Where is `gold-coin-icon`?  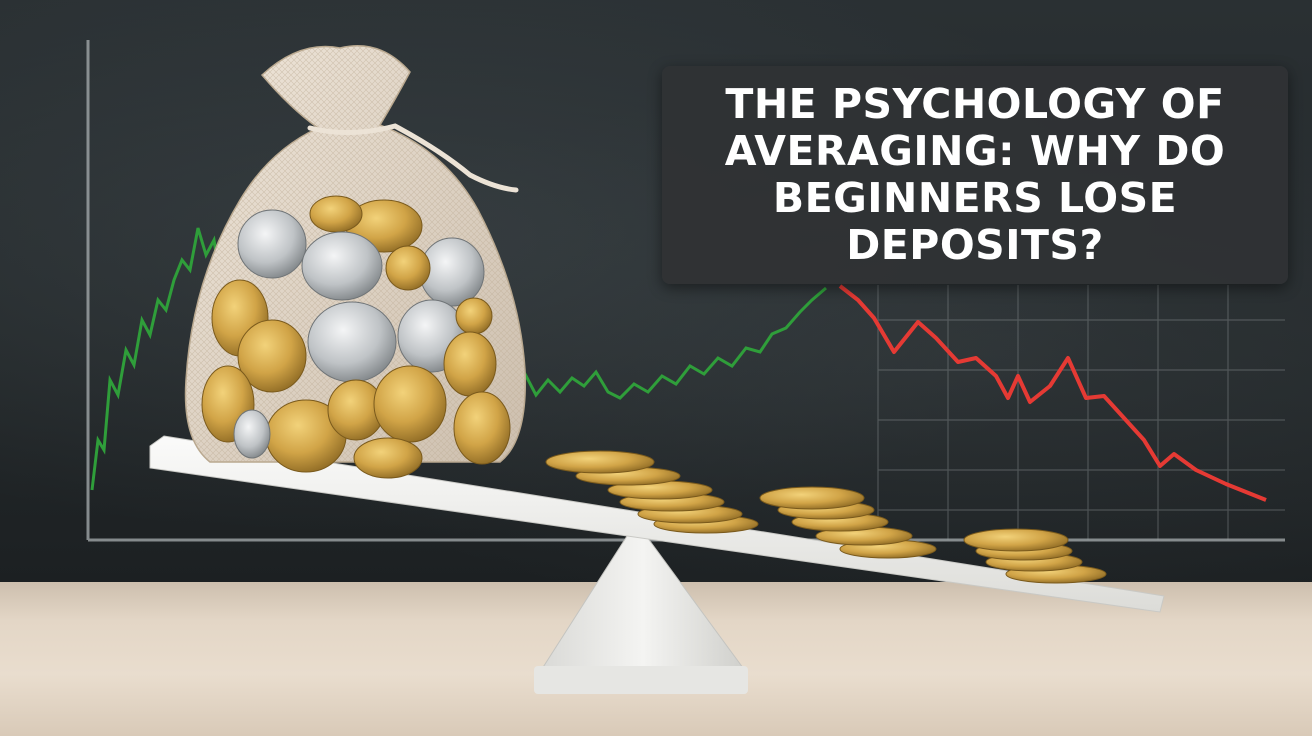 gold-coin-icon is located at coordinates (826, 517).